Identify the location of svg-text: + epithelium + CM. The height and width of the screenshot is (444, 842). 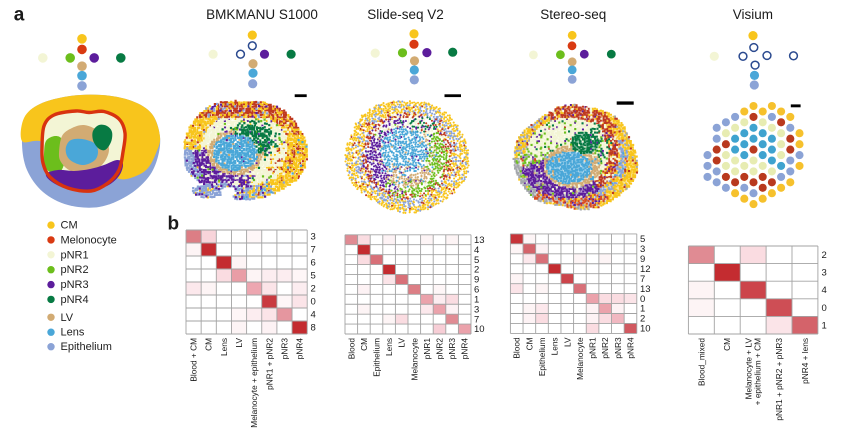
(758, 371).